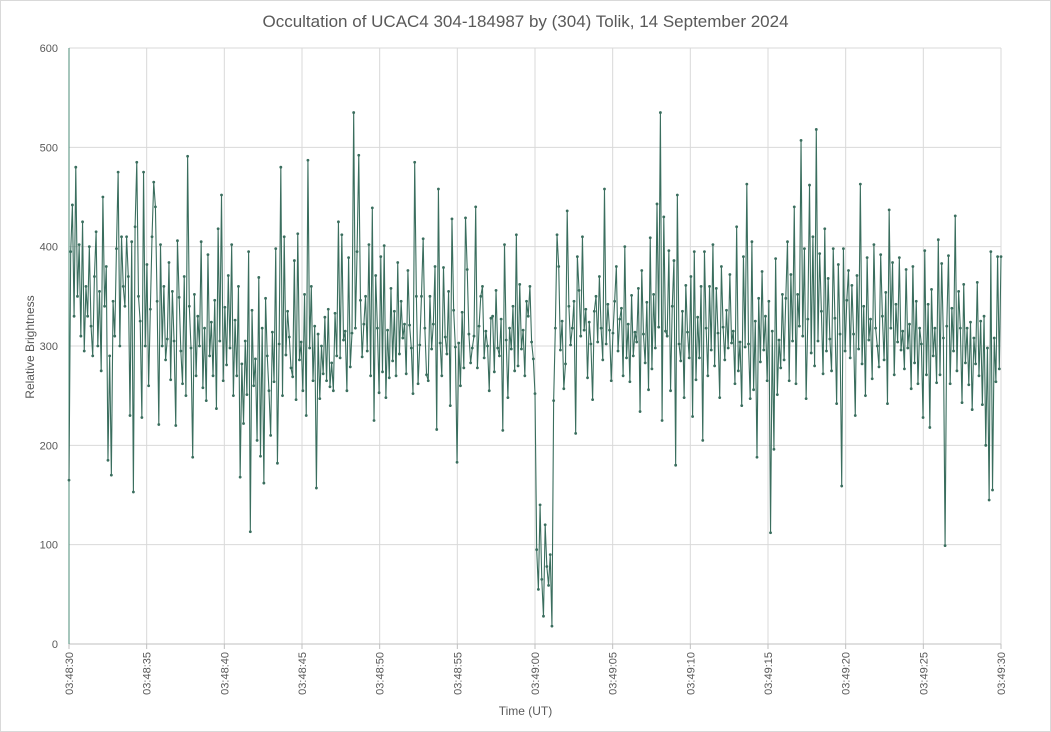 The image size is (1051, 732). What do you see at coordinates (458, 673) in the screenshot?
I see `x-tick-label: 03:48:55` at bounding box center [458, 673].